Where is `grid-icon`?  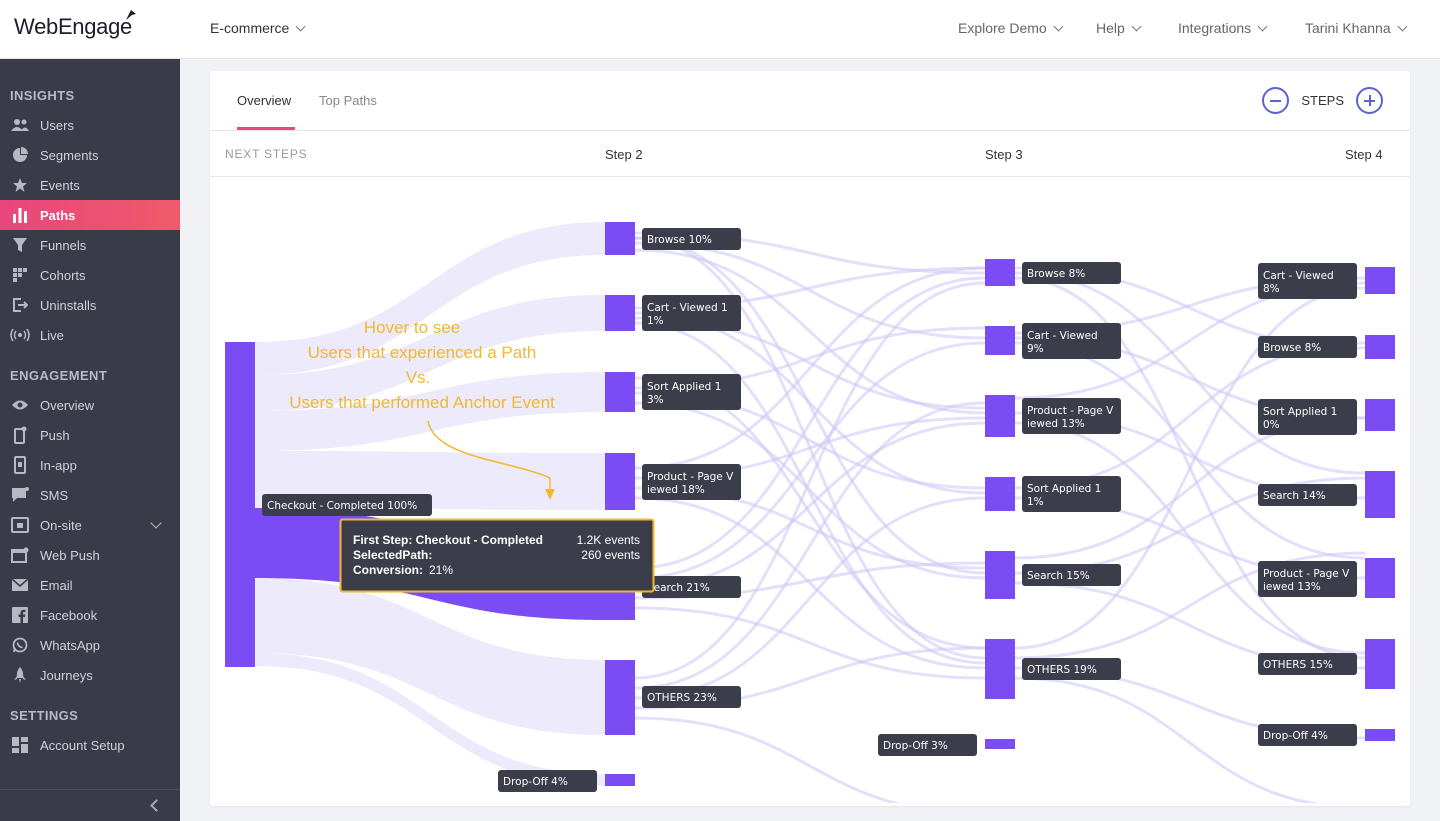
grid-icon is located at coordinates (20, 275).